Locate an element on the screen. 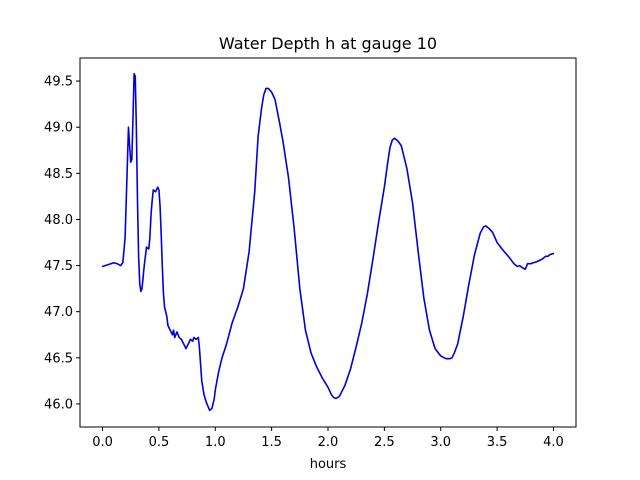  x-axis-label: hours is located at coordinates (328, 464).